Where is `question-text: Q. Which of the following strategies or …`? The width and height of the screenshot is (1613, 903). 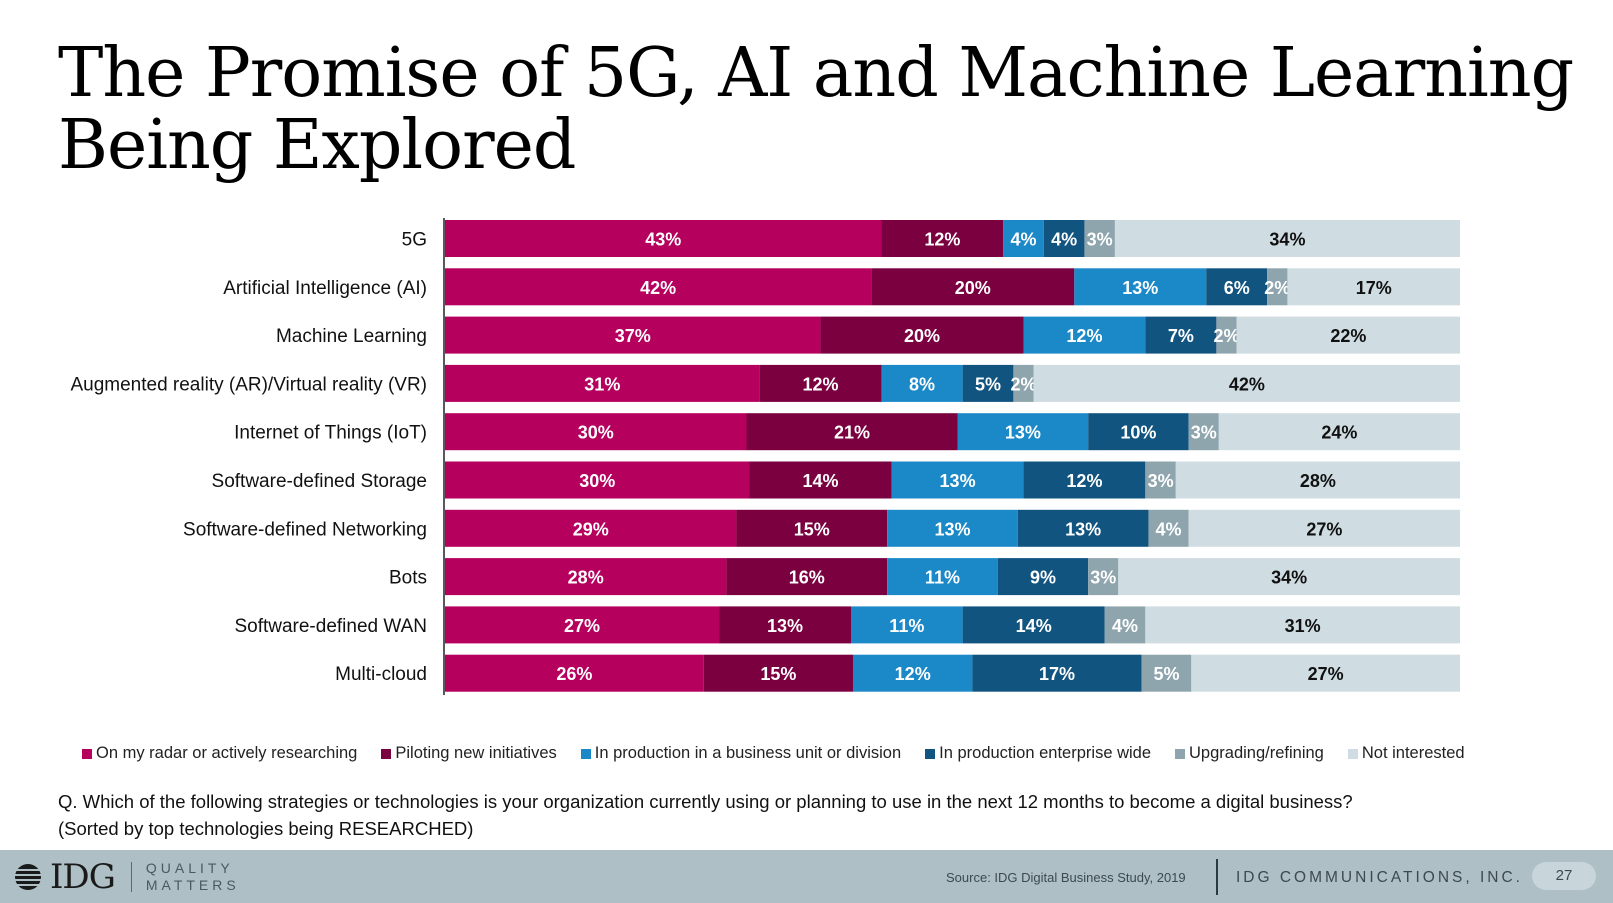
question-text: Q. Which of the following strategies or … is located at coordinates (705, 801).